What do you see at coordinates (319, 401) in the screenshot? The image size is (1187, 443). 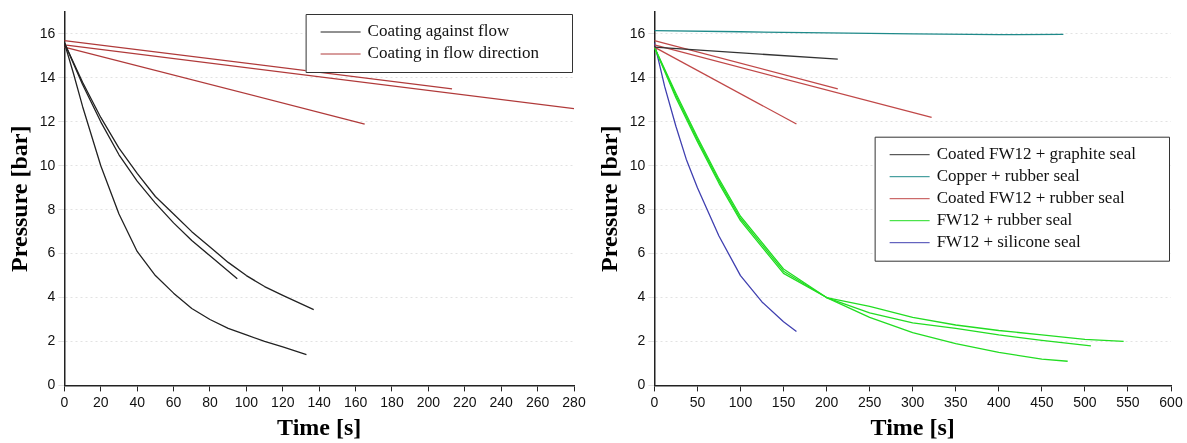 I see `x-tick-label: 140` at bounding box center [319, 401].